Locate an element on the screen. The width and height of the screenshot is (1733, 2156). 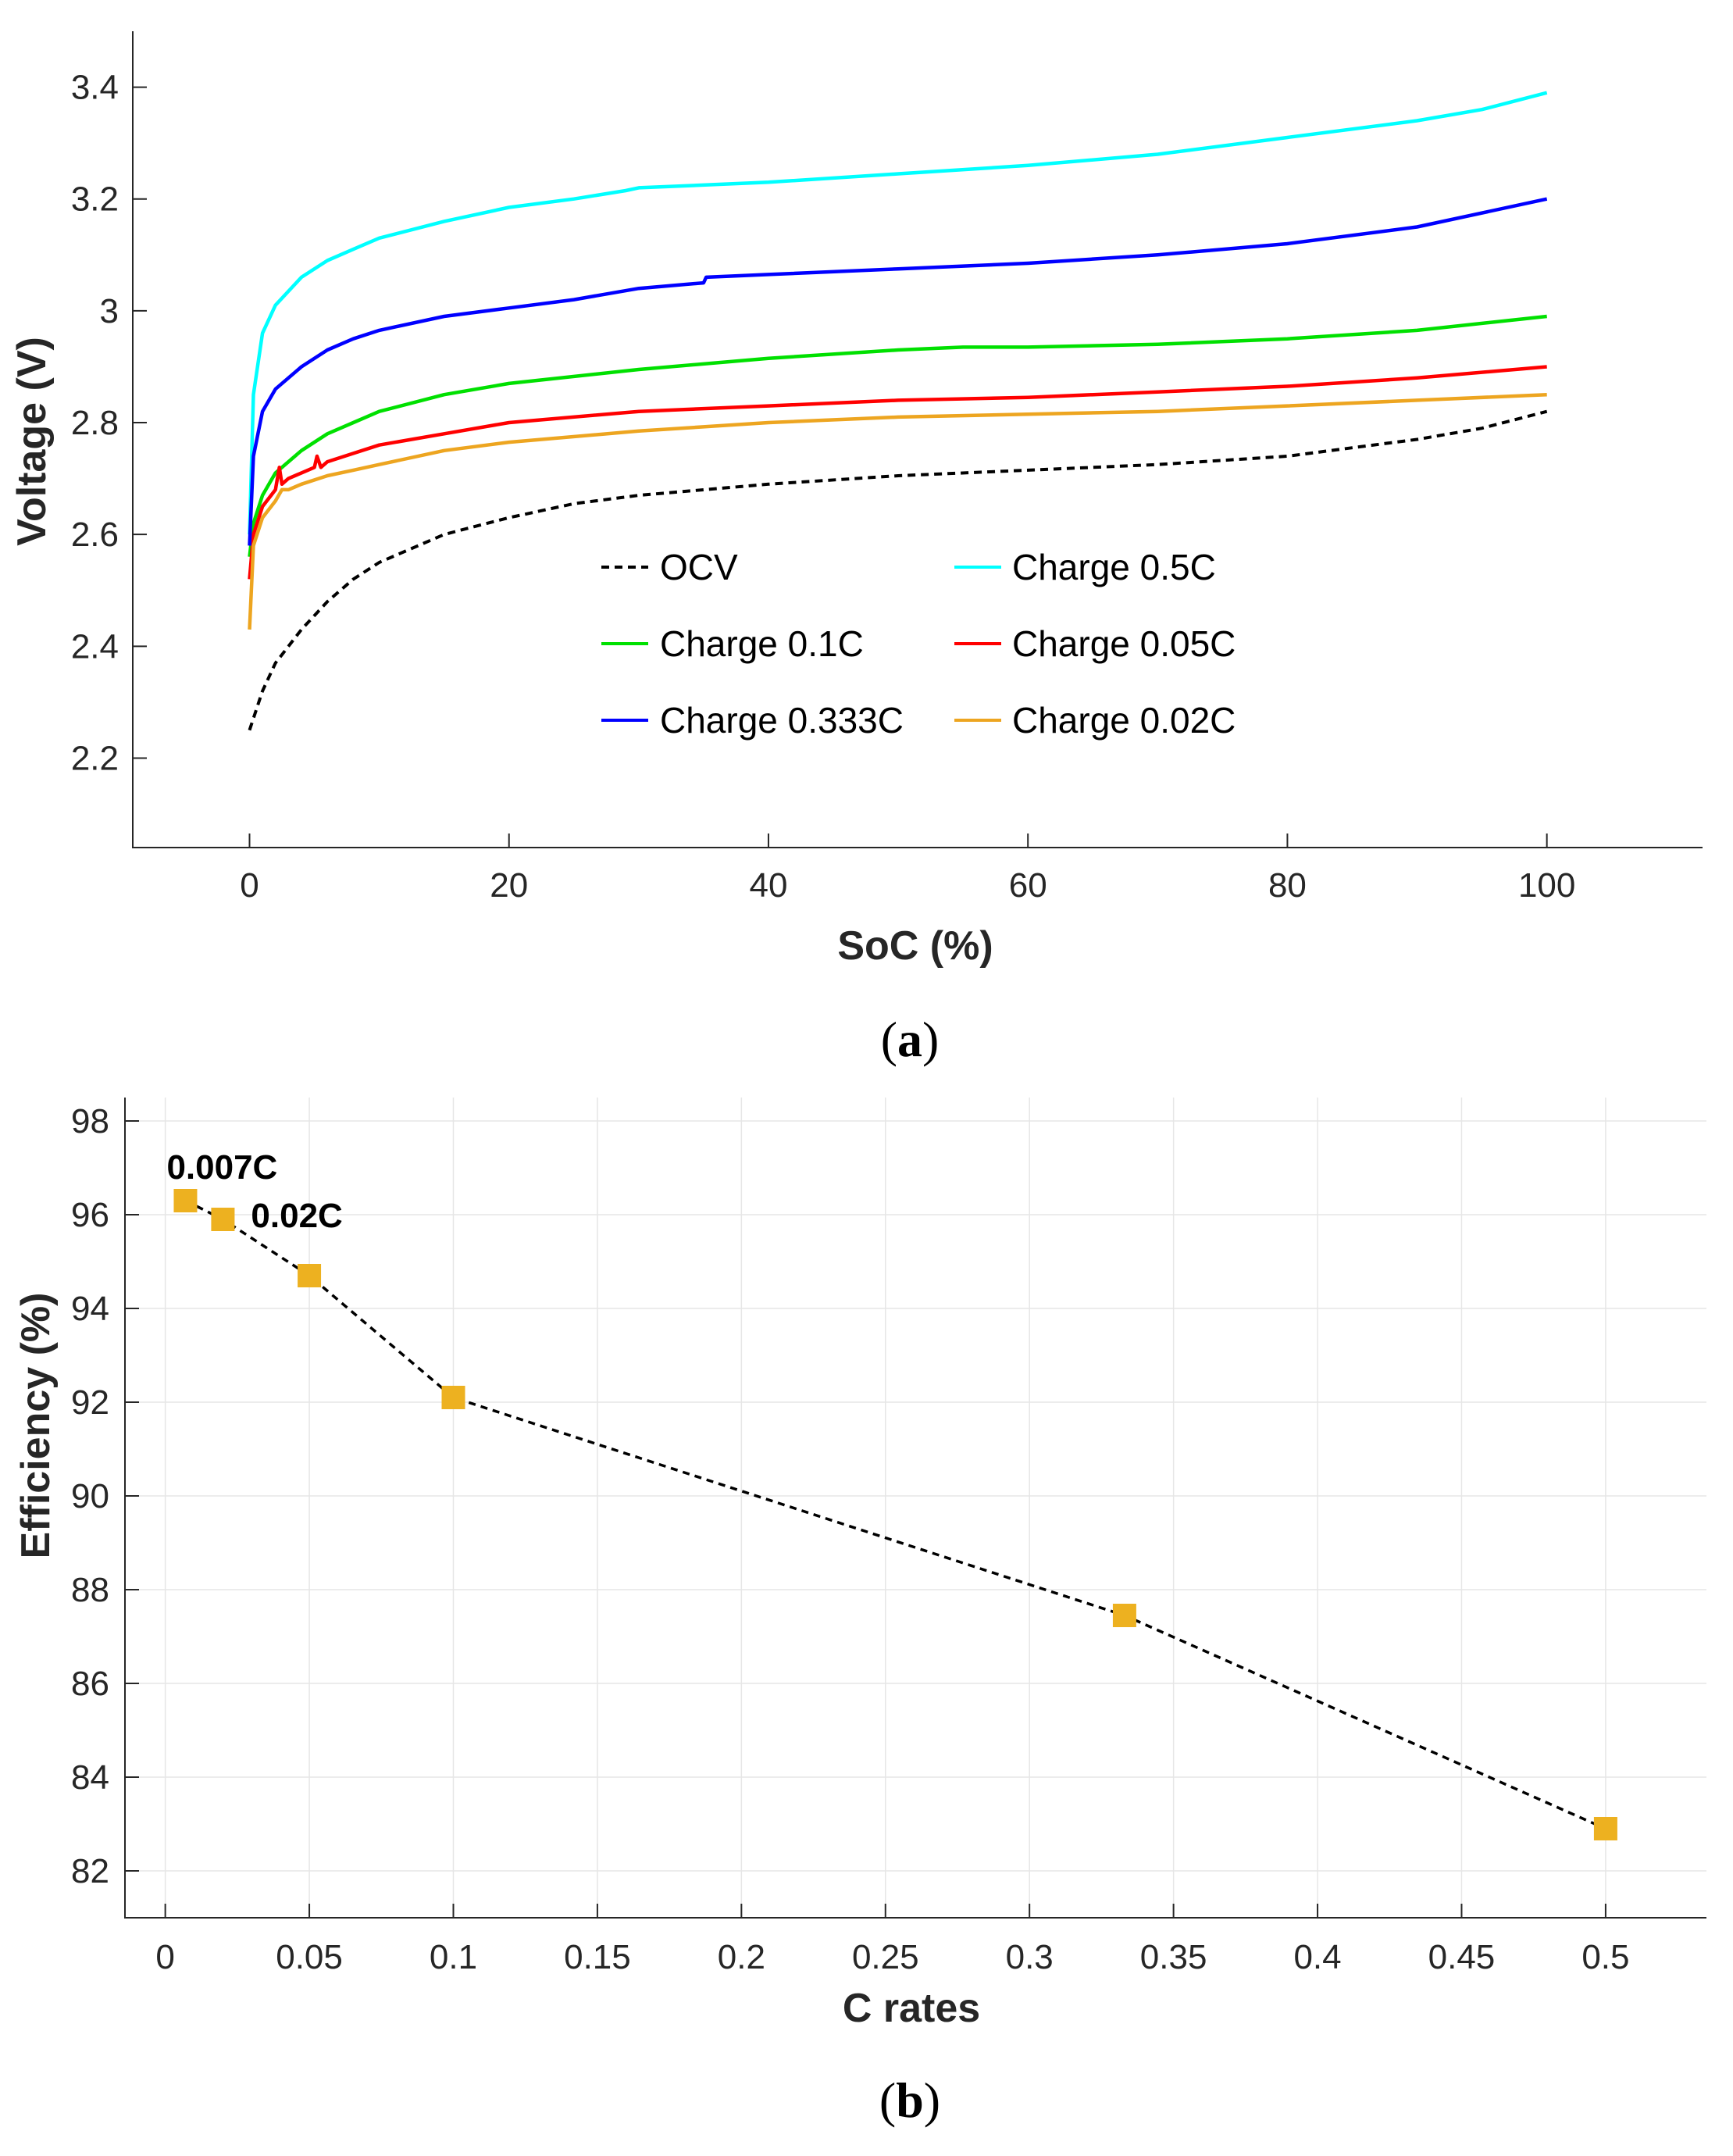
series-line-ocv is located at coordinates (898, 570).